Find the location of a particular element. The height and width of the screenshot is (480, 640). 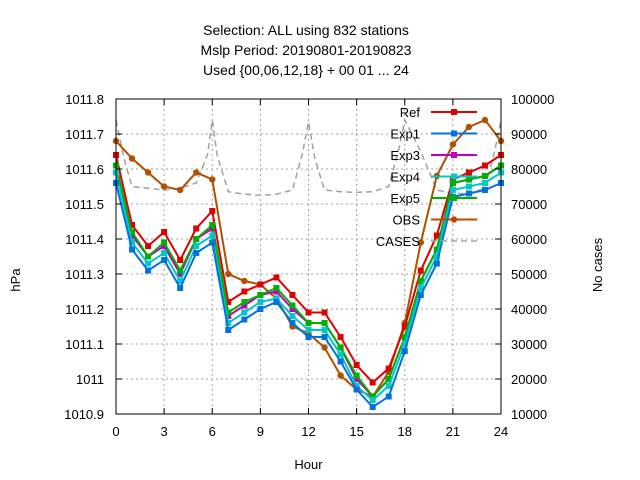

y2-axis-label: No cases is located at coordinates (597, 264).